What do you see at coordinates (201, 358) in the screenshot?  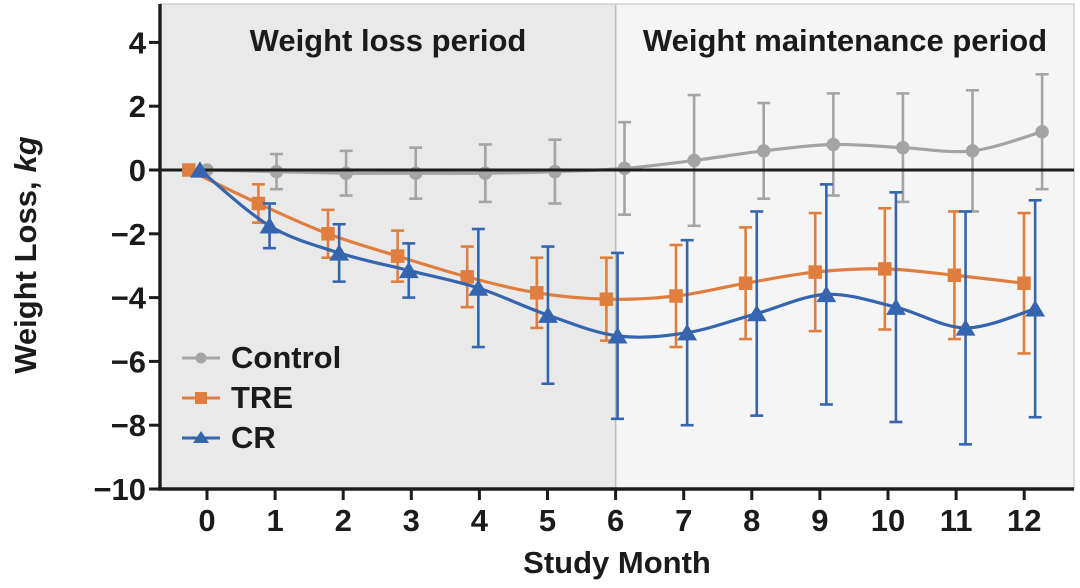 I see `control-line-circle-icon` at bounding box center [201, 358].